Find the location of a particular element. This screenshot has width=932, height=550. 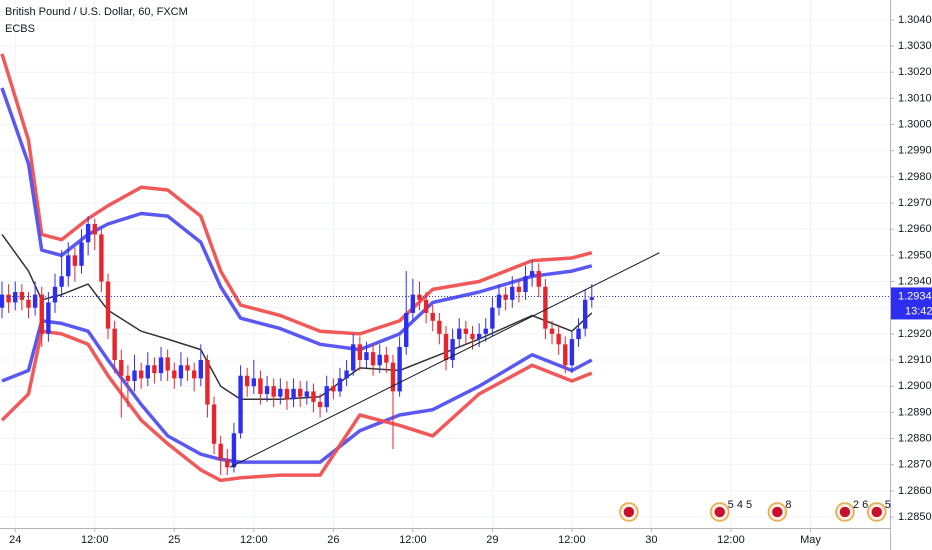

y-tick-label: 1.30000 is located at coordinates (915, 124).